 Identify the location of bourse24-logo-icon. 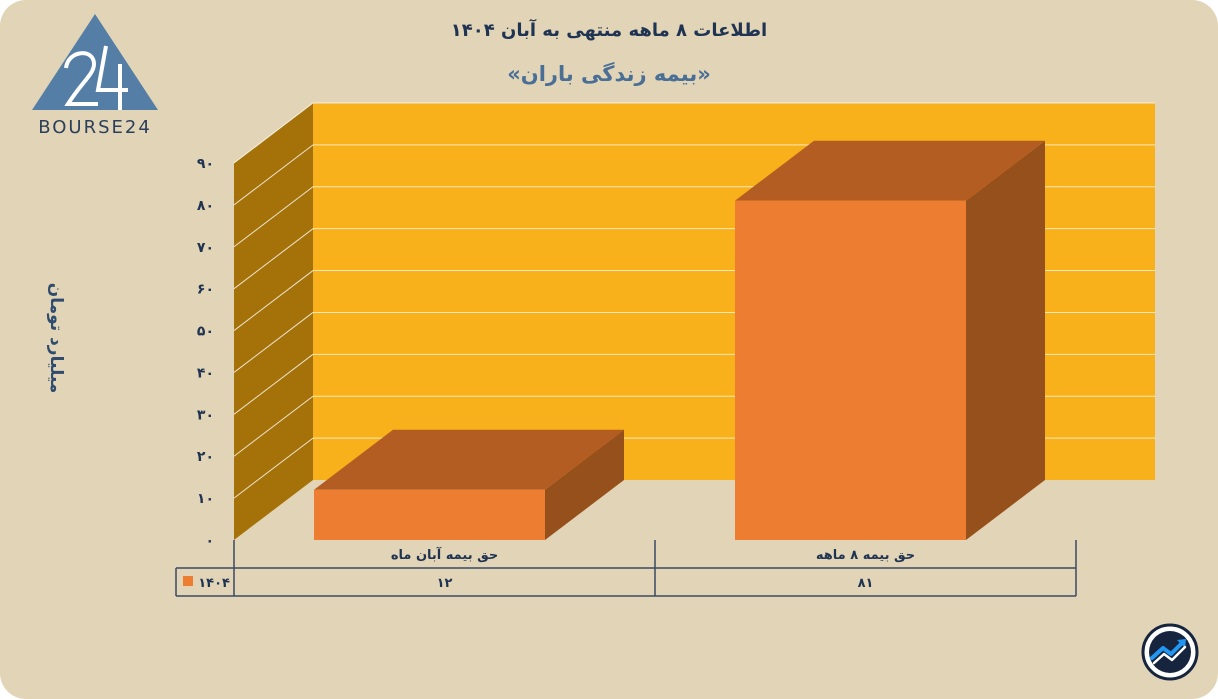
(95, 62).